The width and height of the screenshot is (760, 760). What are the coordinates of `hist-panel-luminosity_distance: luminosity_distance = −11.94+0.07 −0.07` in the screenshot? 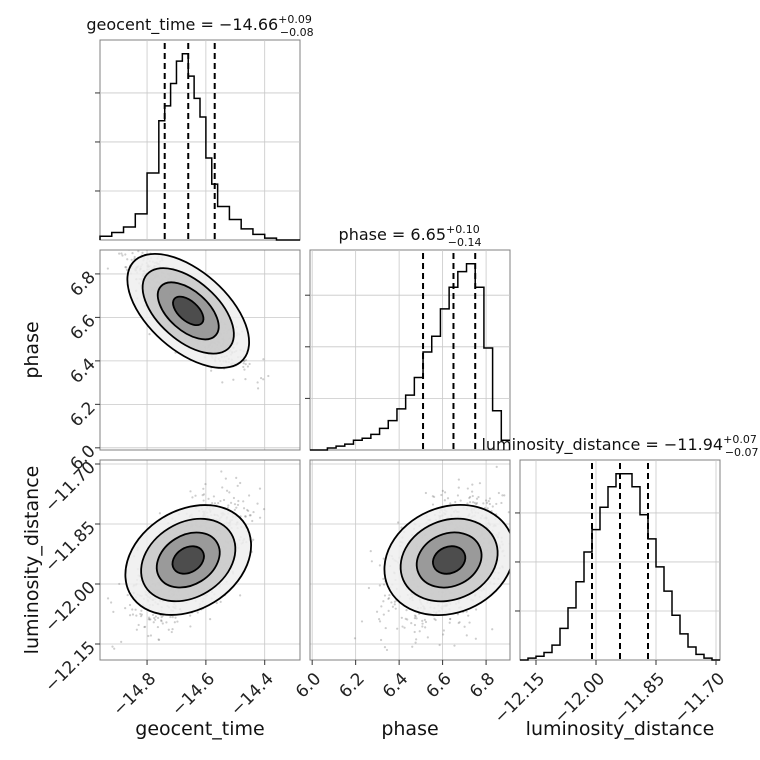 It's located at (620, 547).